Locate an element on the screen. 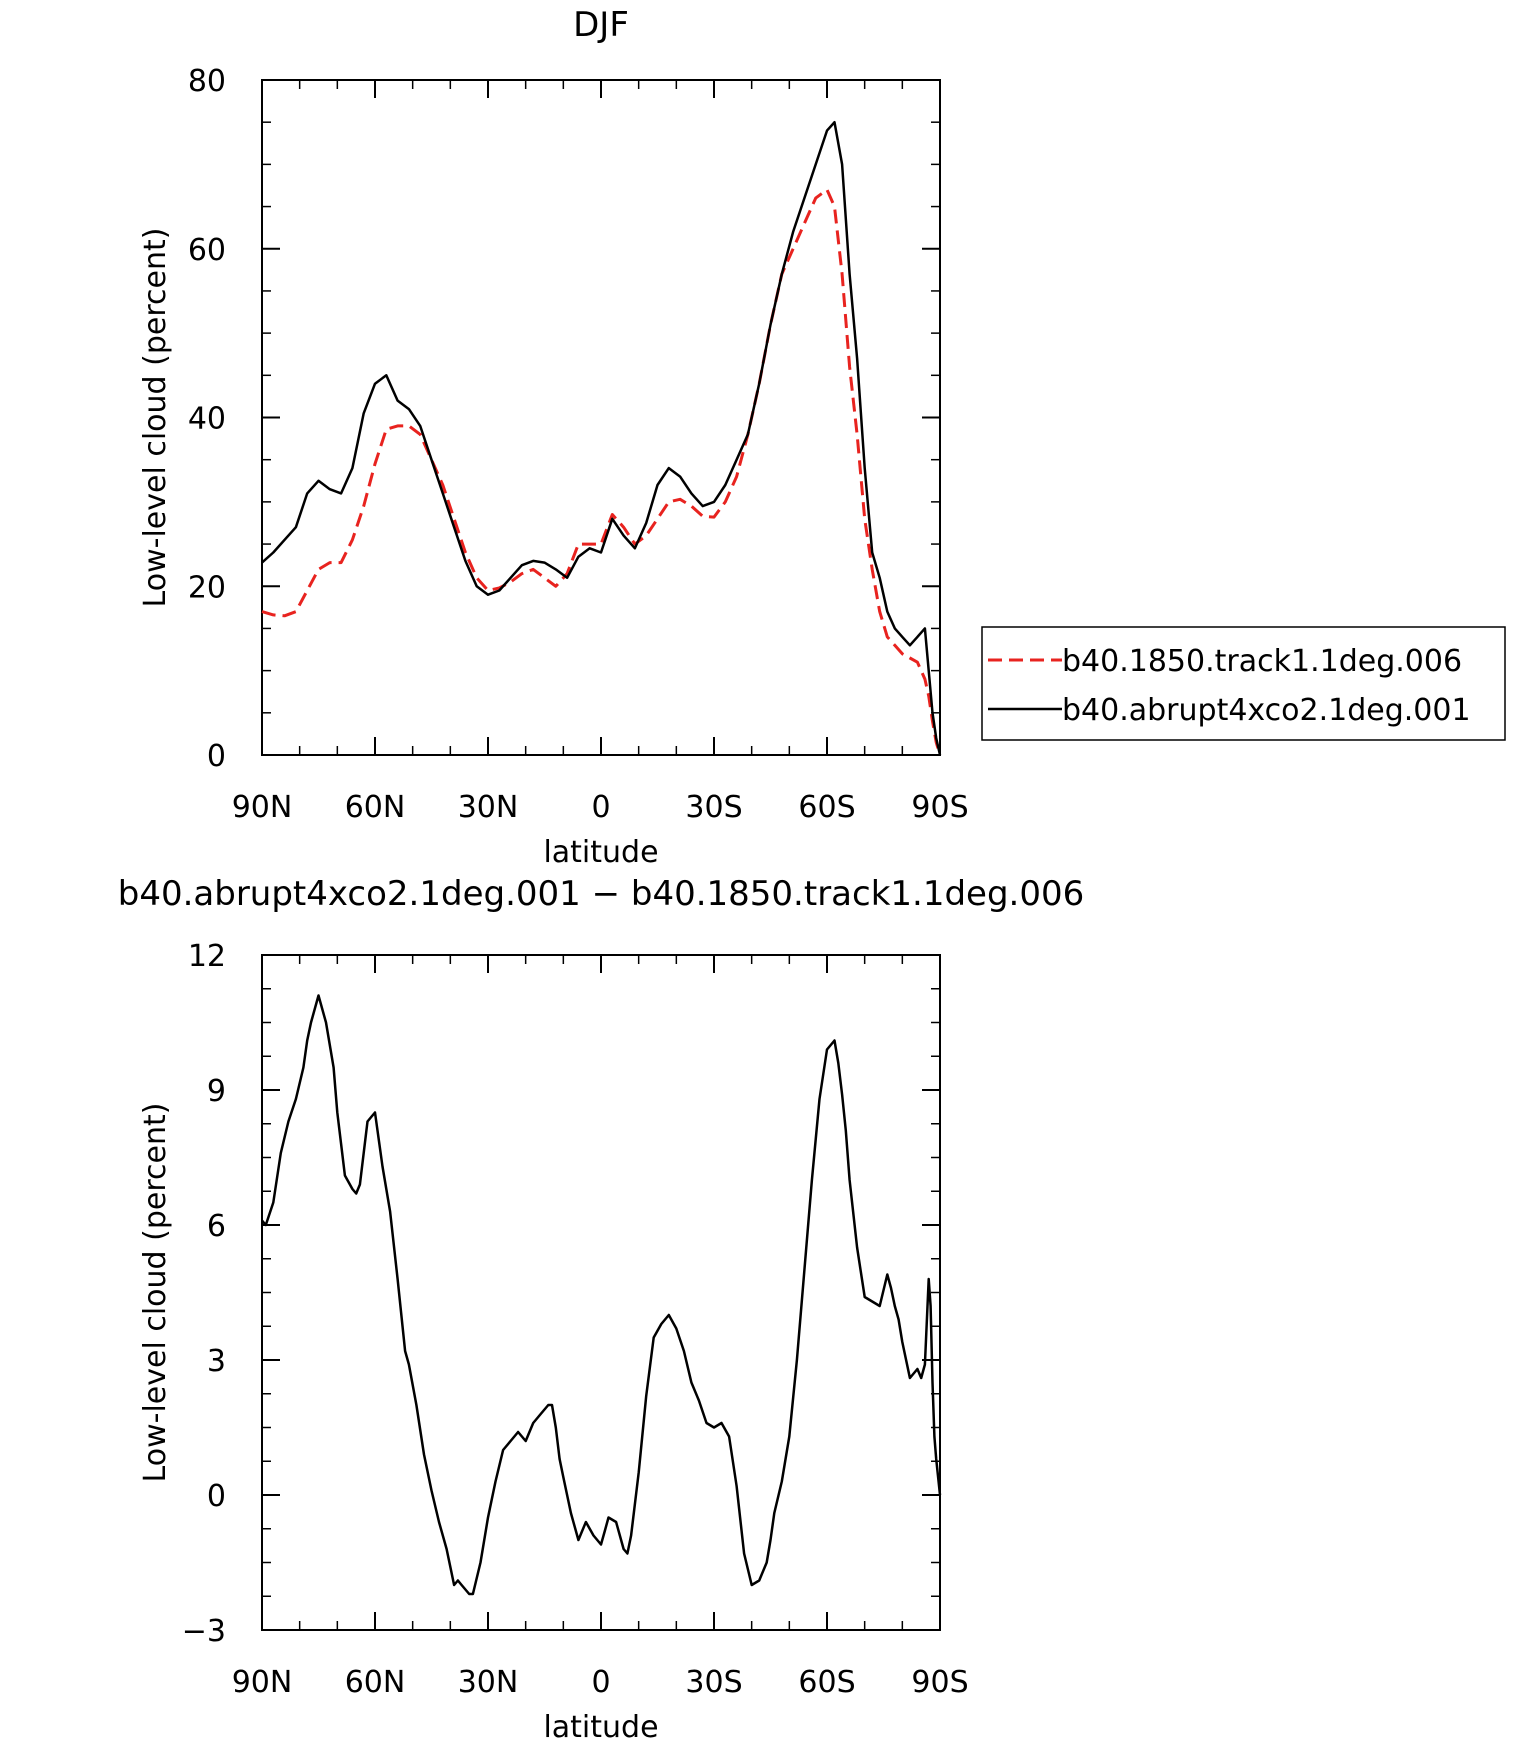 This screenshot has height=1743, width=1513. y-tick-label: 3 is located at coordinates (216, 1361).